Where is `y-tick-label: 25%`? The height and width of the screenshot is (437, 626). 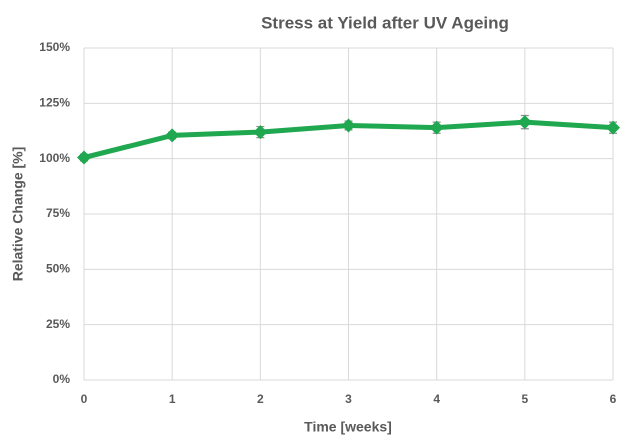 y-tick-label: 25% is located at coordinates (58, 324).